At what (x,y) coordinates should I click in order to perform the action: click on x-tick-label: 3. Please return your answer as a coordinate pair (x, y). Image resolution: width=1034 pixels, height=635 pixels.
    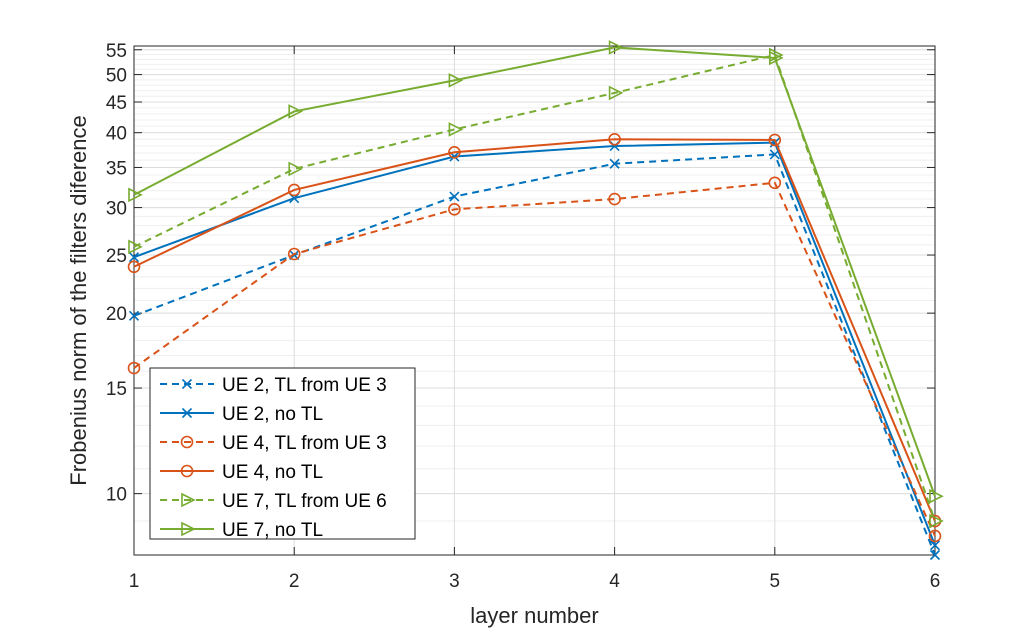
    Looking at the image, I should click on (454, 581).